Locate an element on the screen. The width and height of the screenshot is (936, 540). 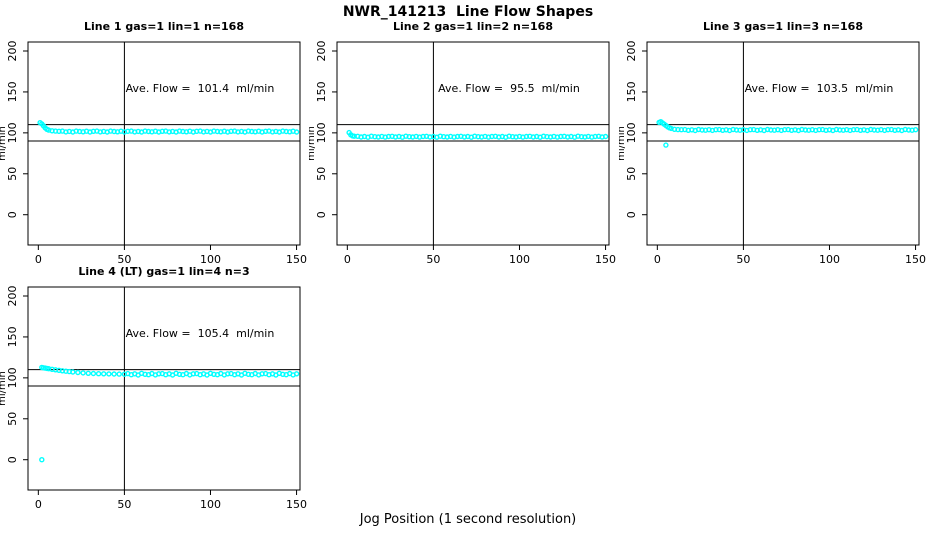
panel-line-1-ave-flow-annotation: Ave. Flow = 101.4 ml/min is located at coordinates (200, 88).